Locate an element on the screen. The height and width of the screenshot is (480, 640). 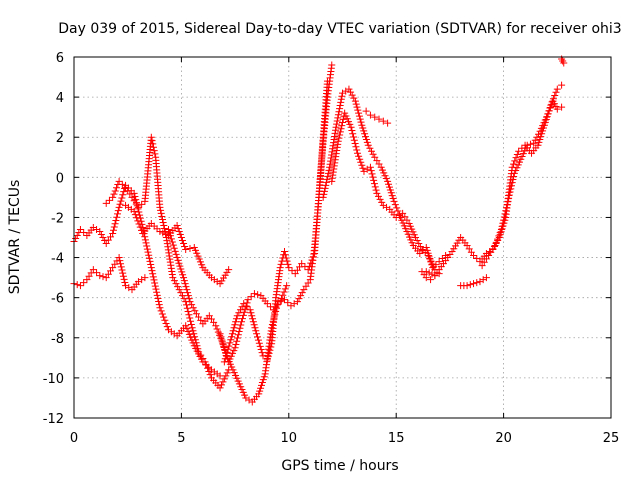
y-tick-label: 0 is located at coordinates (60, 178).